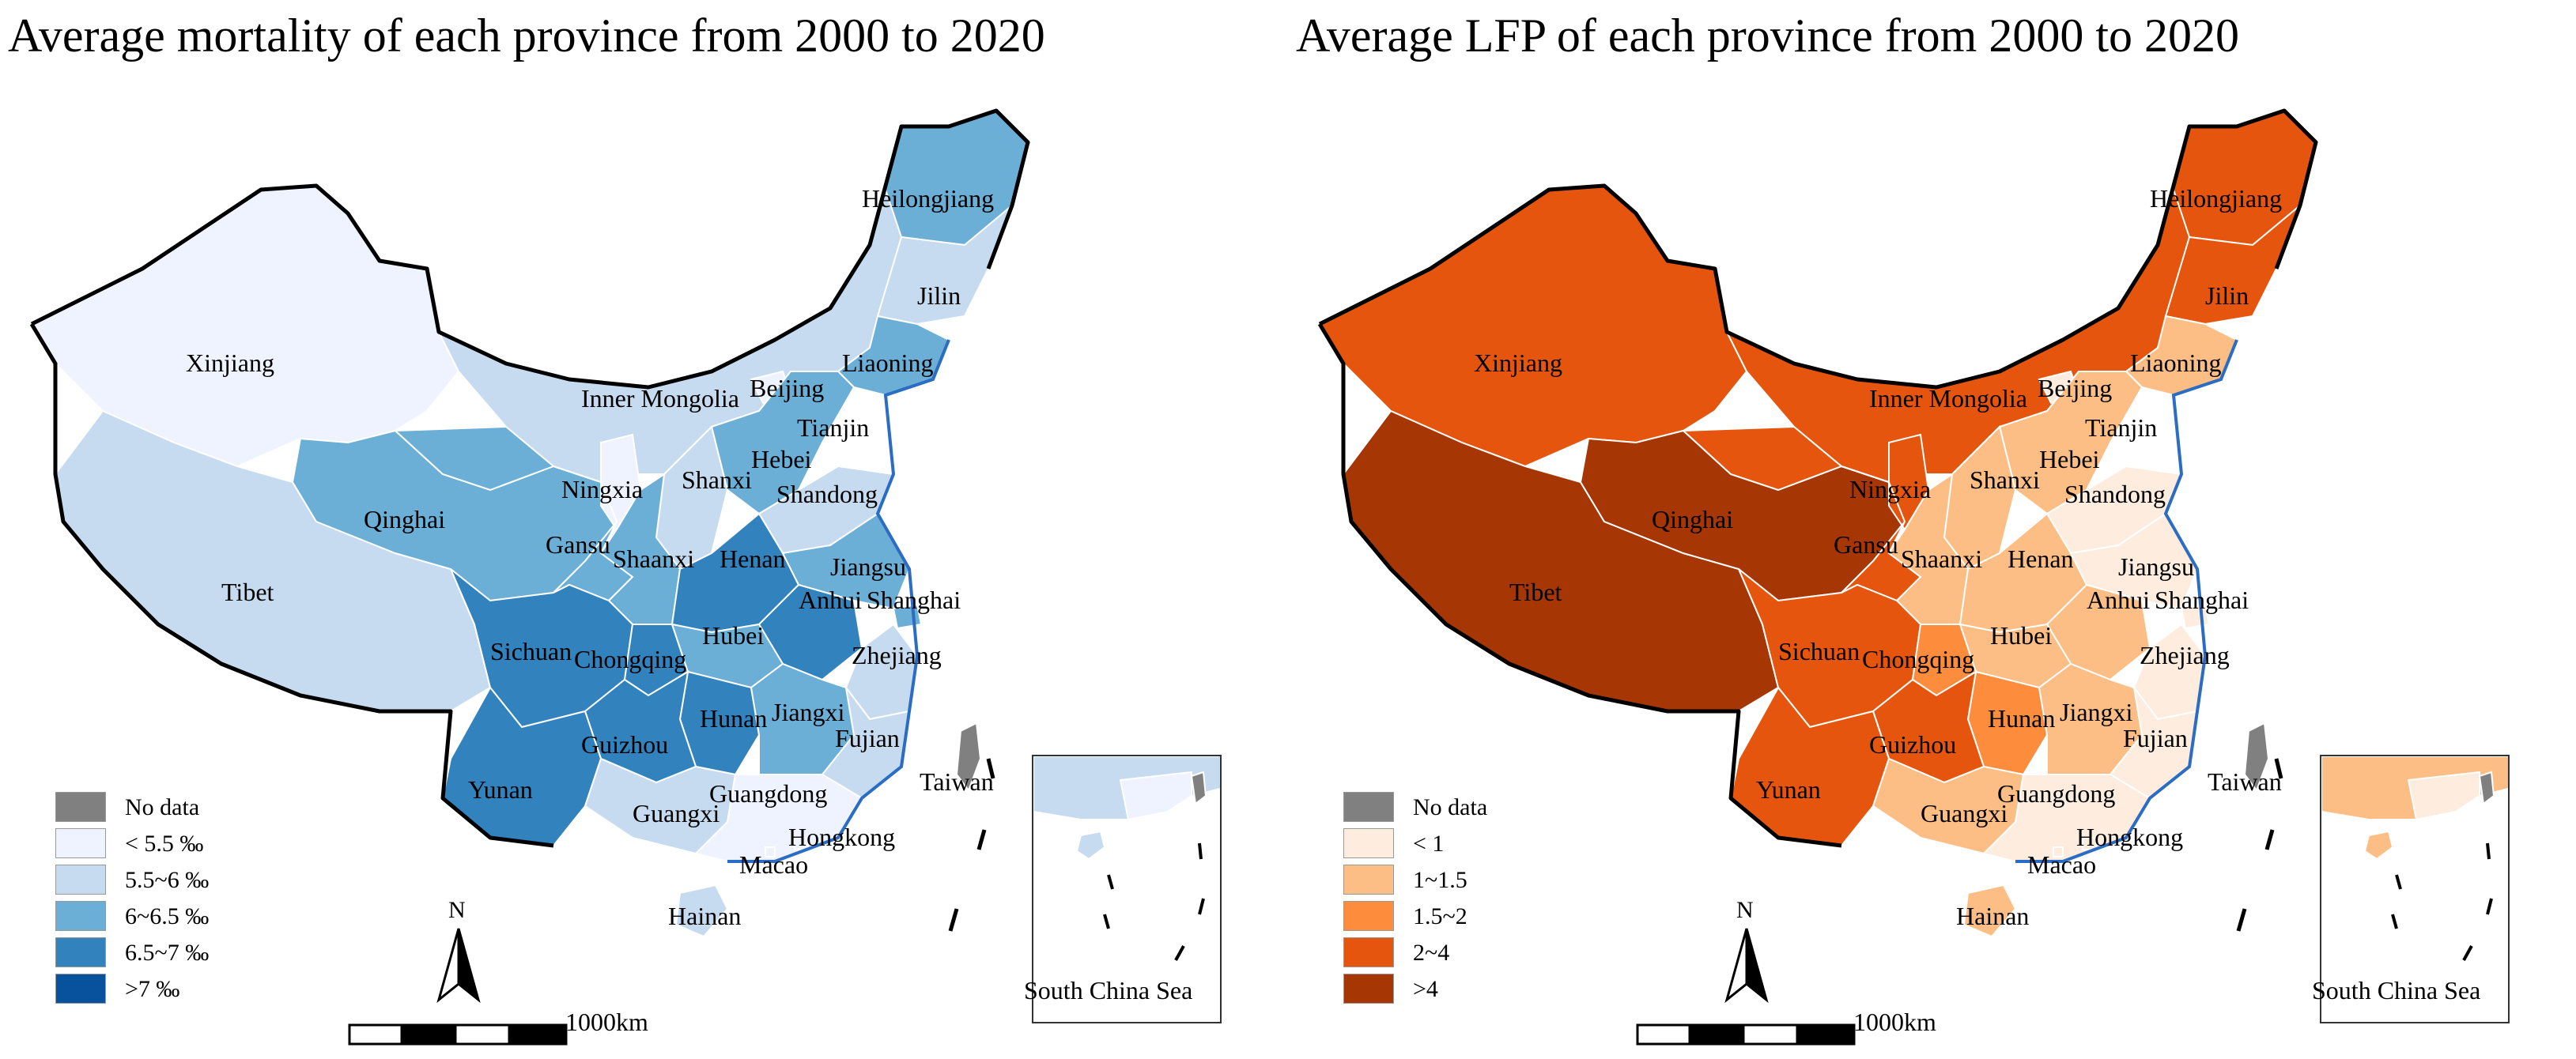  What do you see at coordinates (1518, 363) in the screenshot?
I see `label-xinjiang: Xinjiang` at bounding box center [1518, 363].